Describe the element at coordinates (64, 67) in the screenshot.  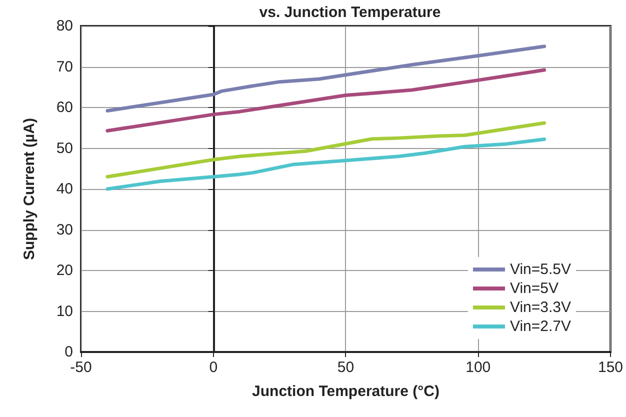
I see `y-tick-label: 70` at that location.